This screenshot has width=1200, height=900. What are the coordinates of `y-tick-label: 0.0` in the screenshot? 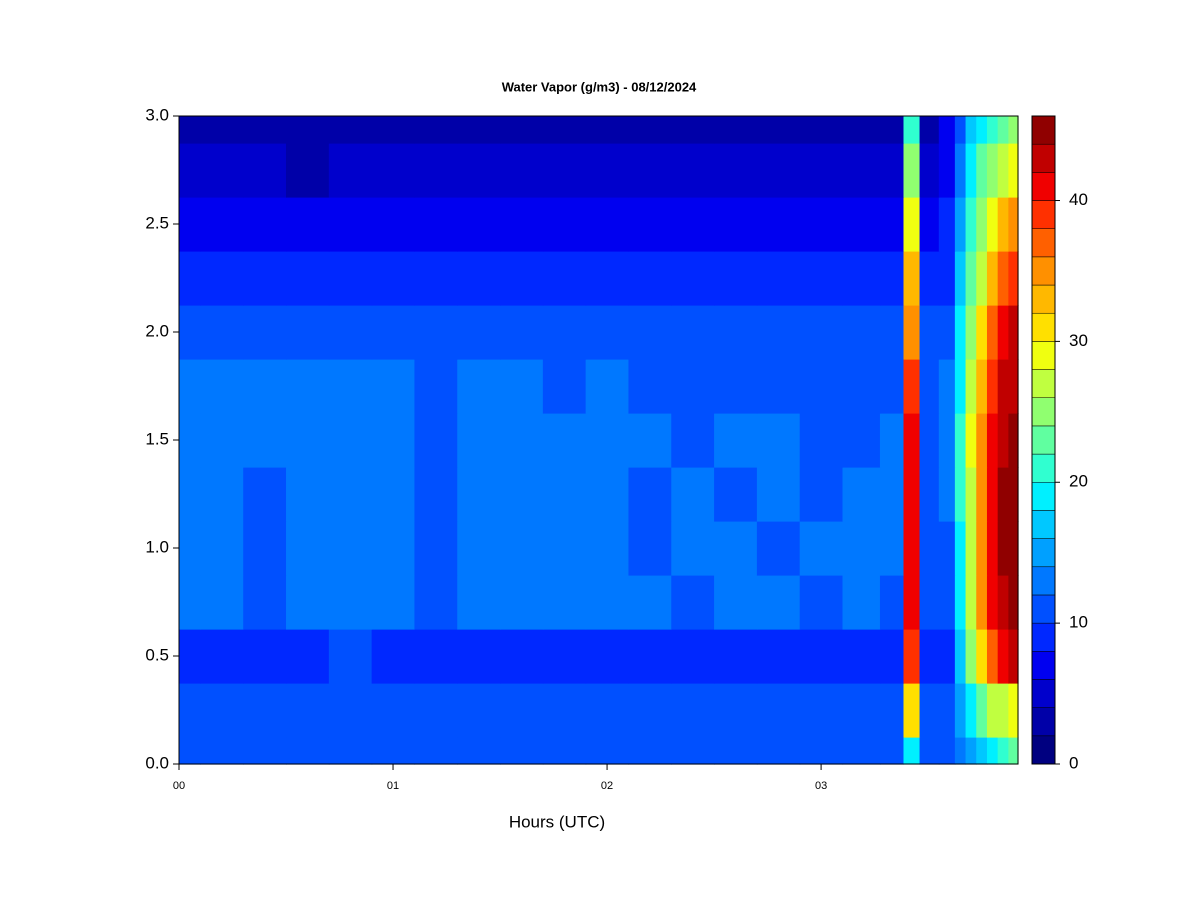 It's located at (157, 762).